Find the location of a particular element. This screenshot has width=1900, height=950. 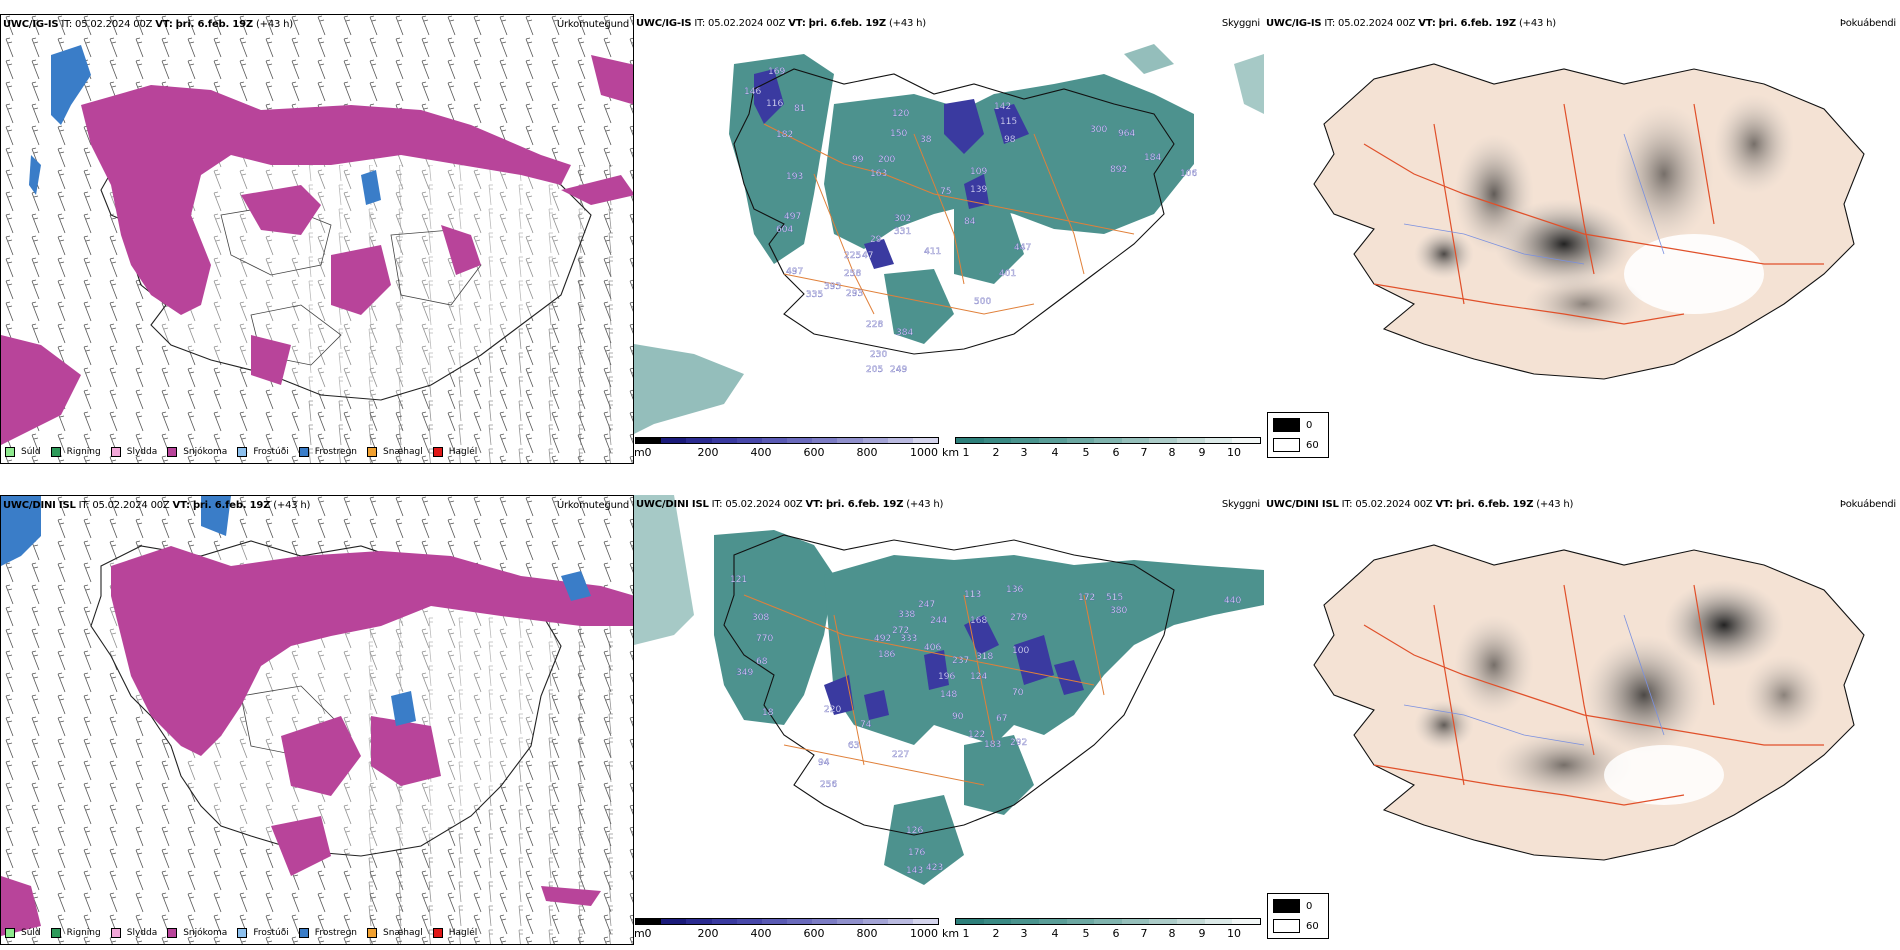

vis-label: 100 is located at coordinates (1020, 651).